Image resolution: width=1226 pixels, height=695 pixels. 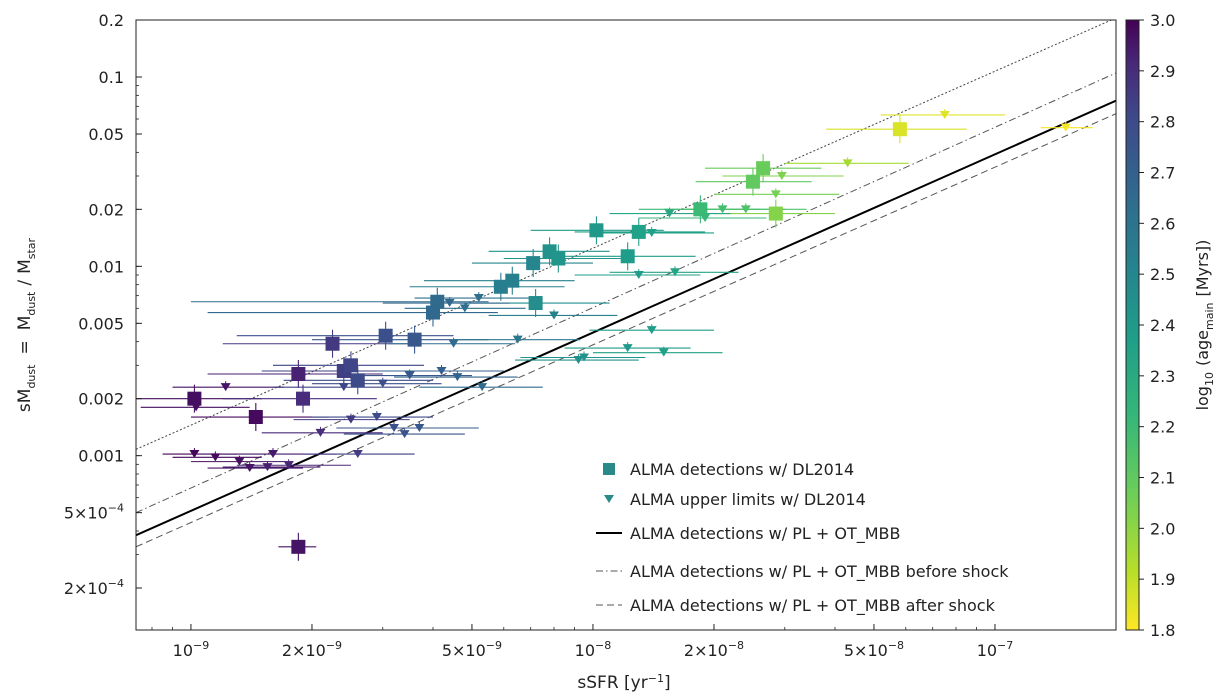 What do you see at coordinates (472, 649) in the screenshot?
I see `x-tick-label: 5×10⁻⁹` at bounding box center [472, 649].